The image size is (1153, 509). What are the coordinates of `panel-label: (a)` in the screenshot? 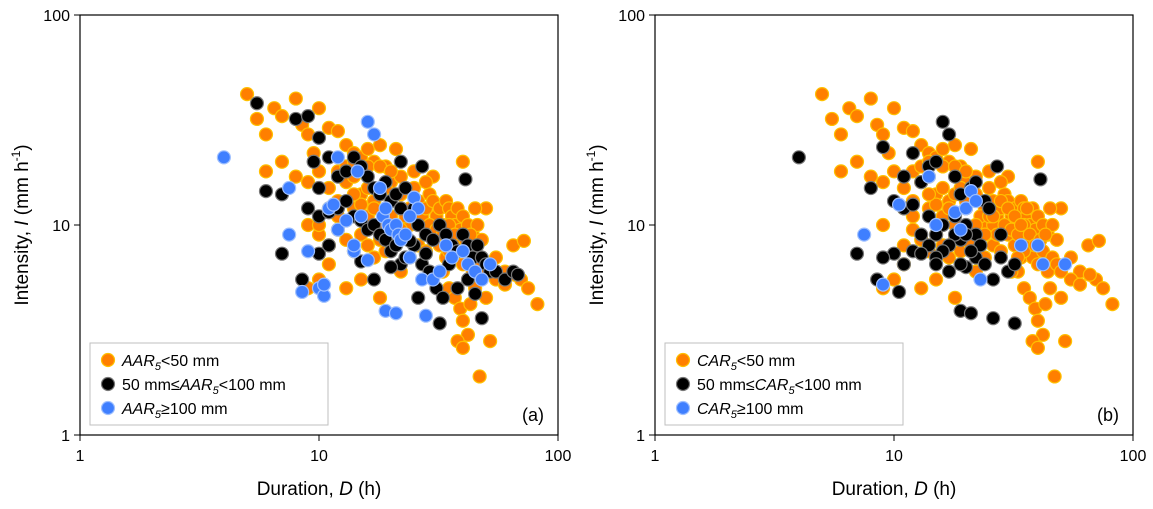 It's located at (533, 415).